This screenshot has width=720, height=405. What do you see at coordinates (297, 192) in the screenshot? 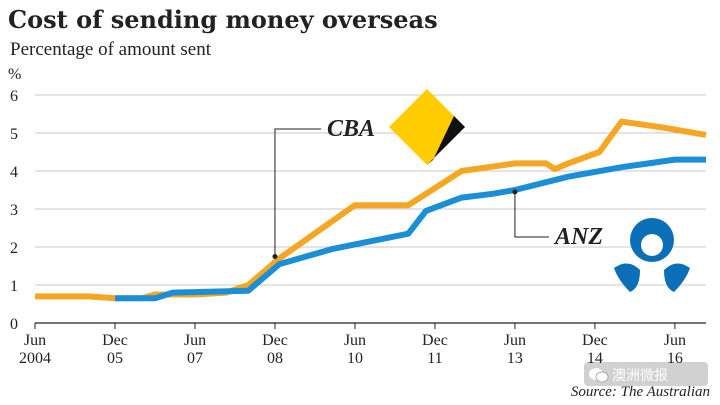
I see `callout-leader-cba` at bounding box center [297, 192].